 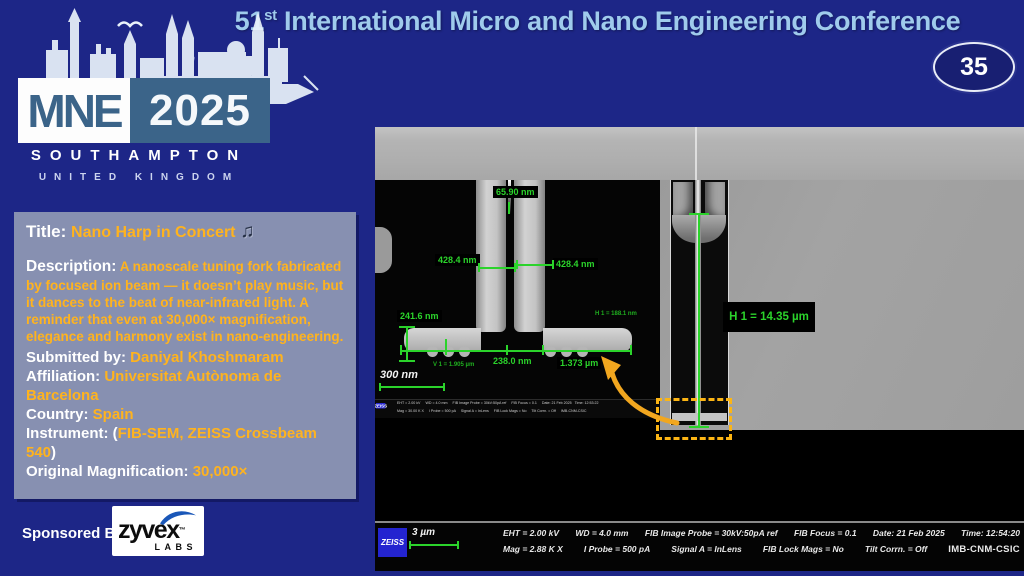 What do you see at coordinates (509, 208) in the screenshot?
I see `measurement-tick` at bounding box center [509, 208].